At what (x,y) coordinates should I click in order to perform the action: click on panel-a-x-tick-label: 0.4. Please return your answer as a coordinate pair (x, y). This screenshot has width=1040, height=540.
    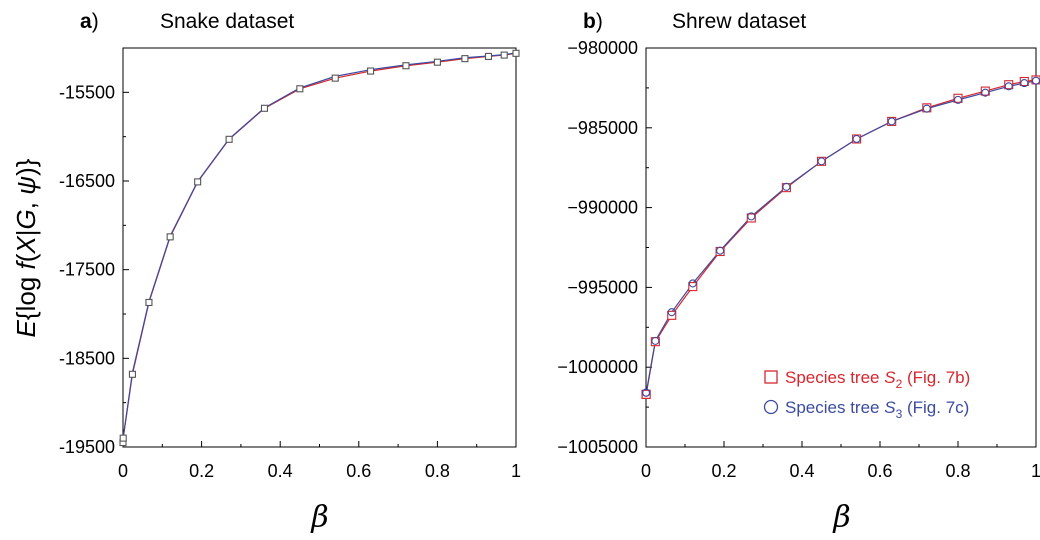
    Looking at the image, I should click on (280, 471).